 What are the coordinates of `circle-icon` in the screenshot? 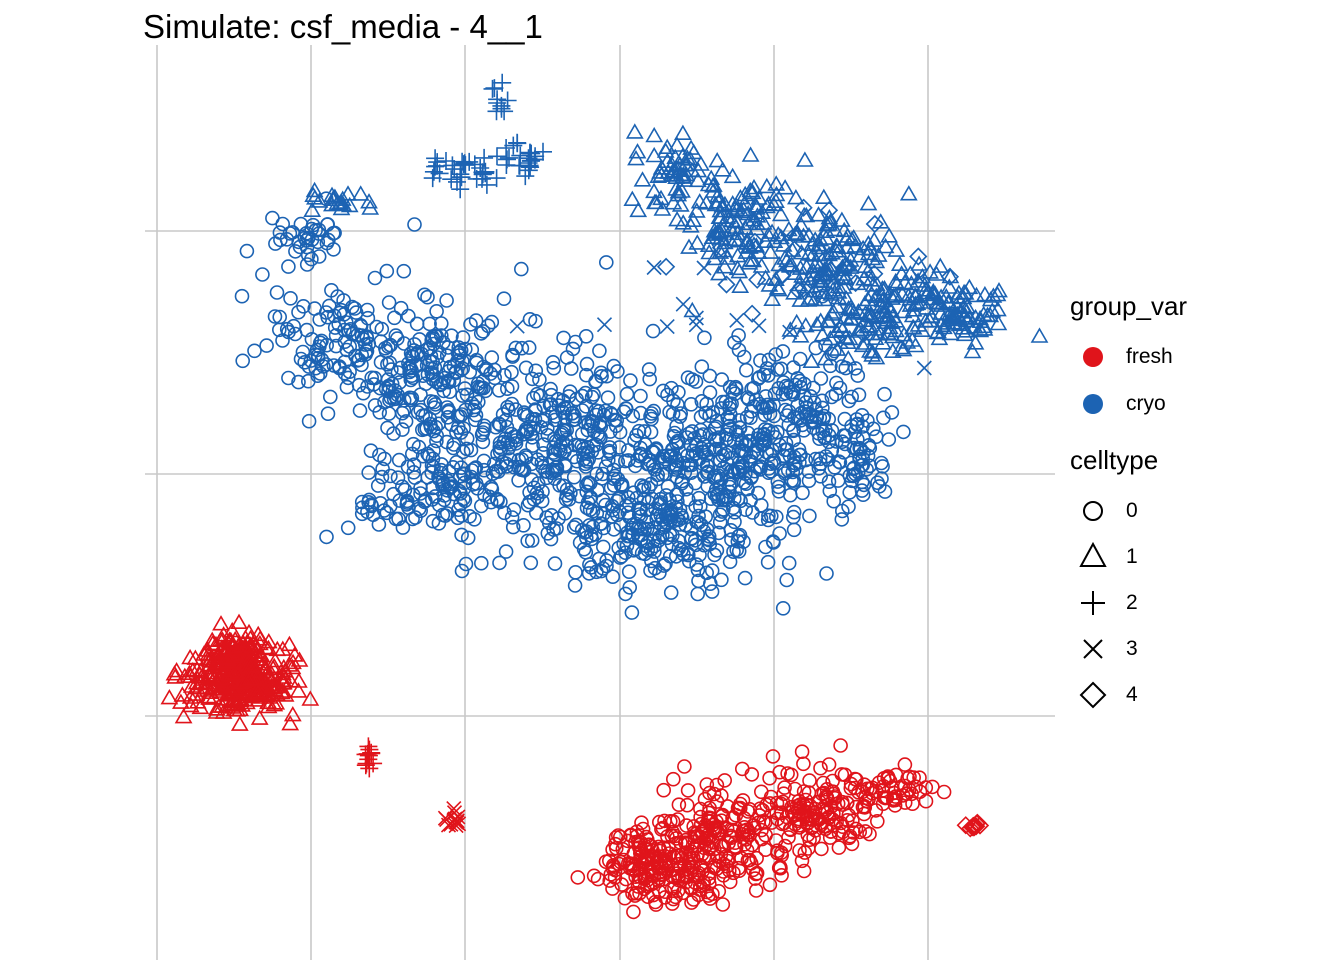 It's located at (1093, 404).